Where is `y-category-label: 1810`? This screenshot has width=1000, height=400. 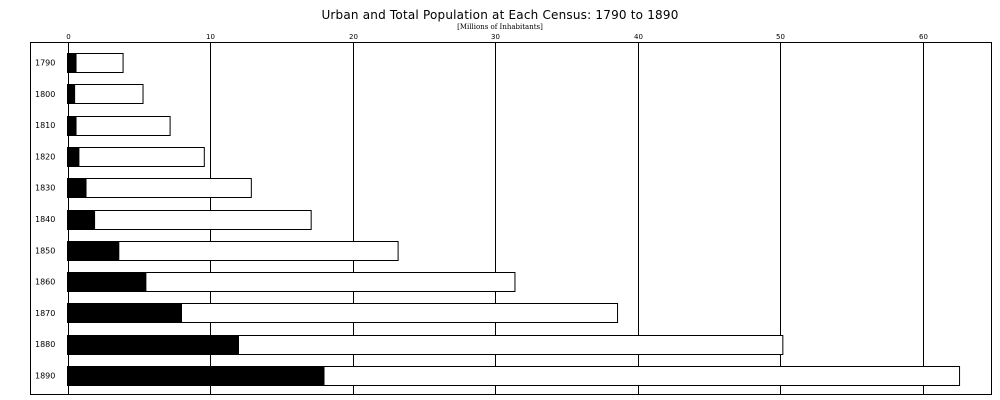 y-category-label: 1810 is located at coordinates (45, 125).